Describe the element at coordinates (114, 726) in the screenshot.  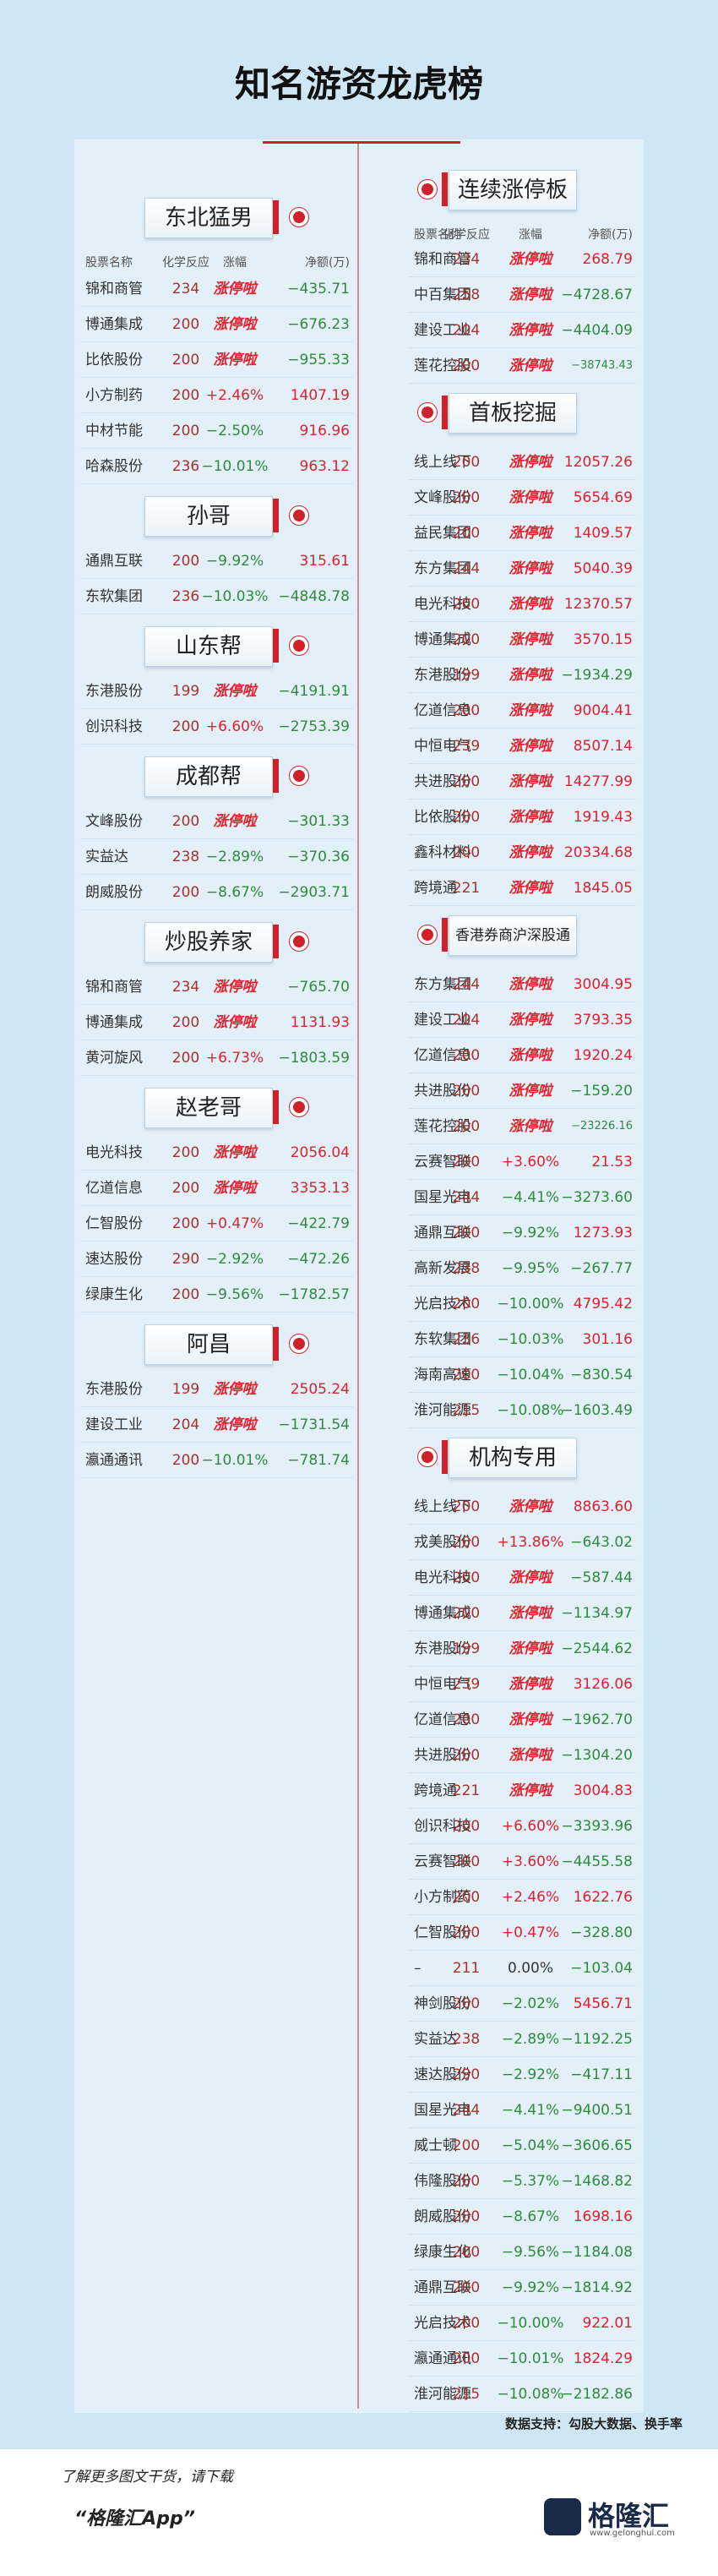
I see `stock-name: 创识科技` at that location.